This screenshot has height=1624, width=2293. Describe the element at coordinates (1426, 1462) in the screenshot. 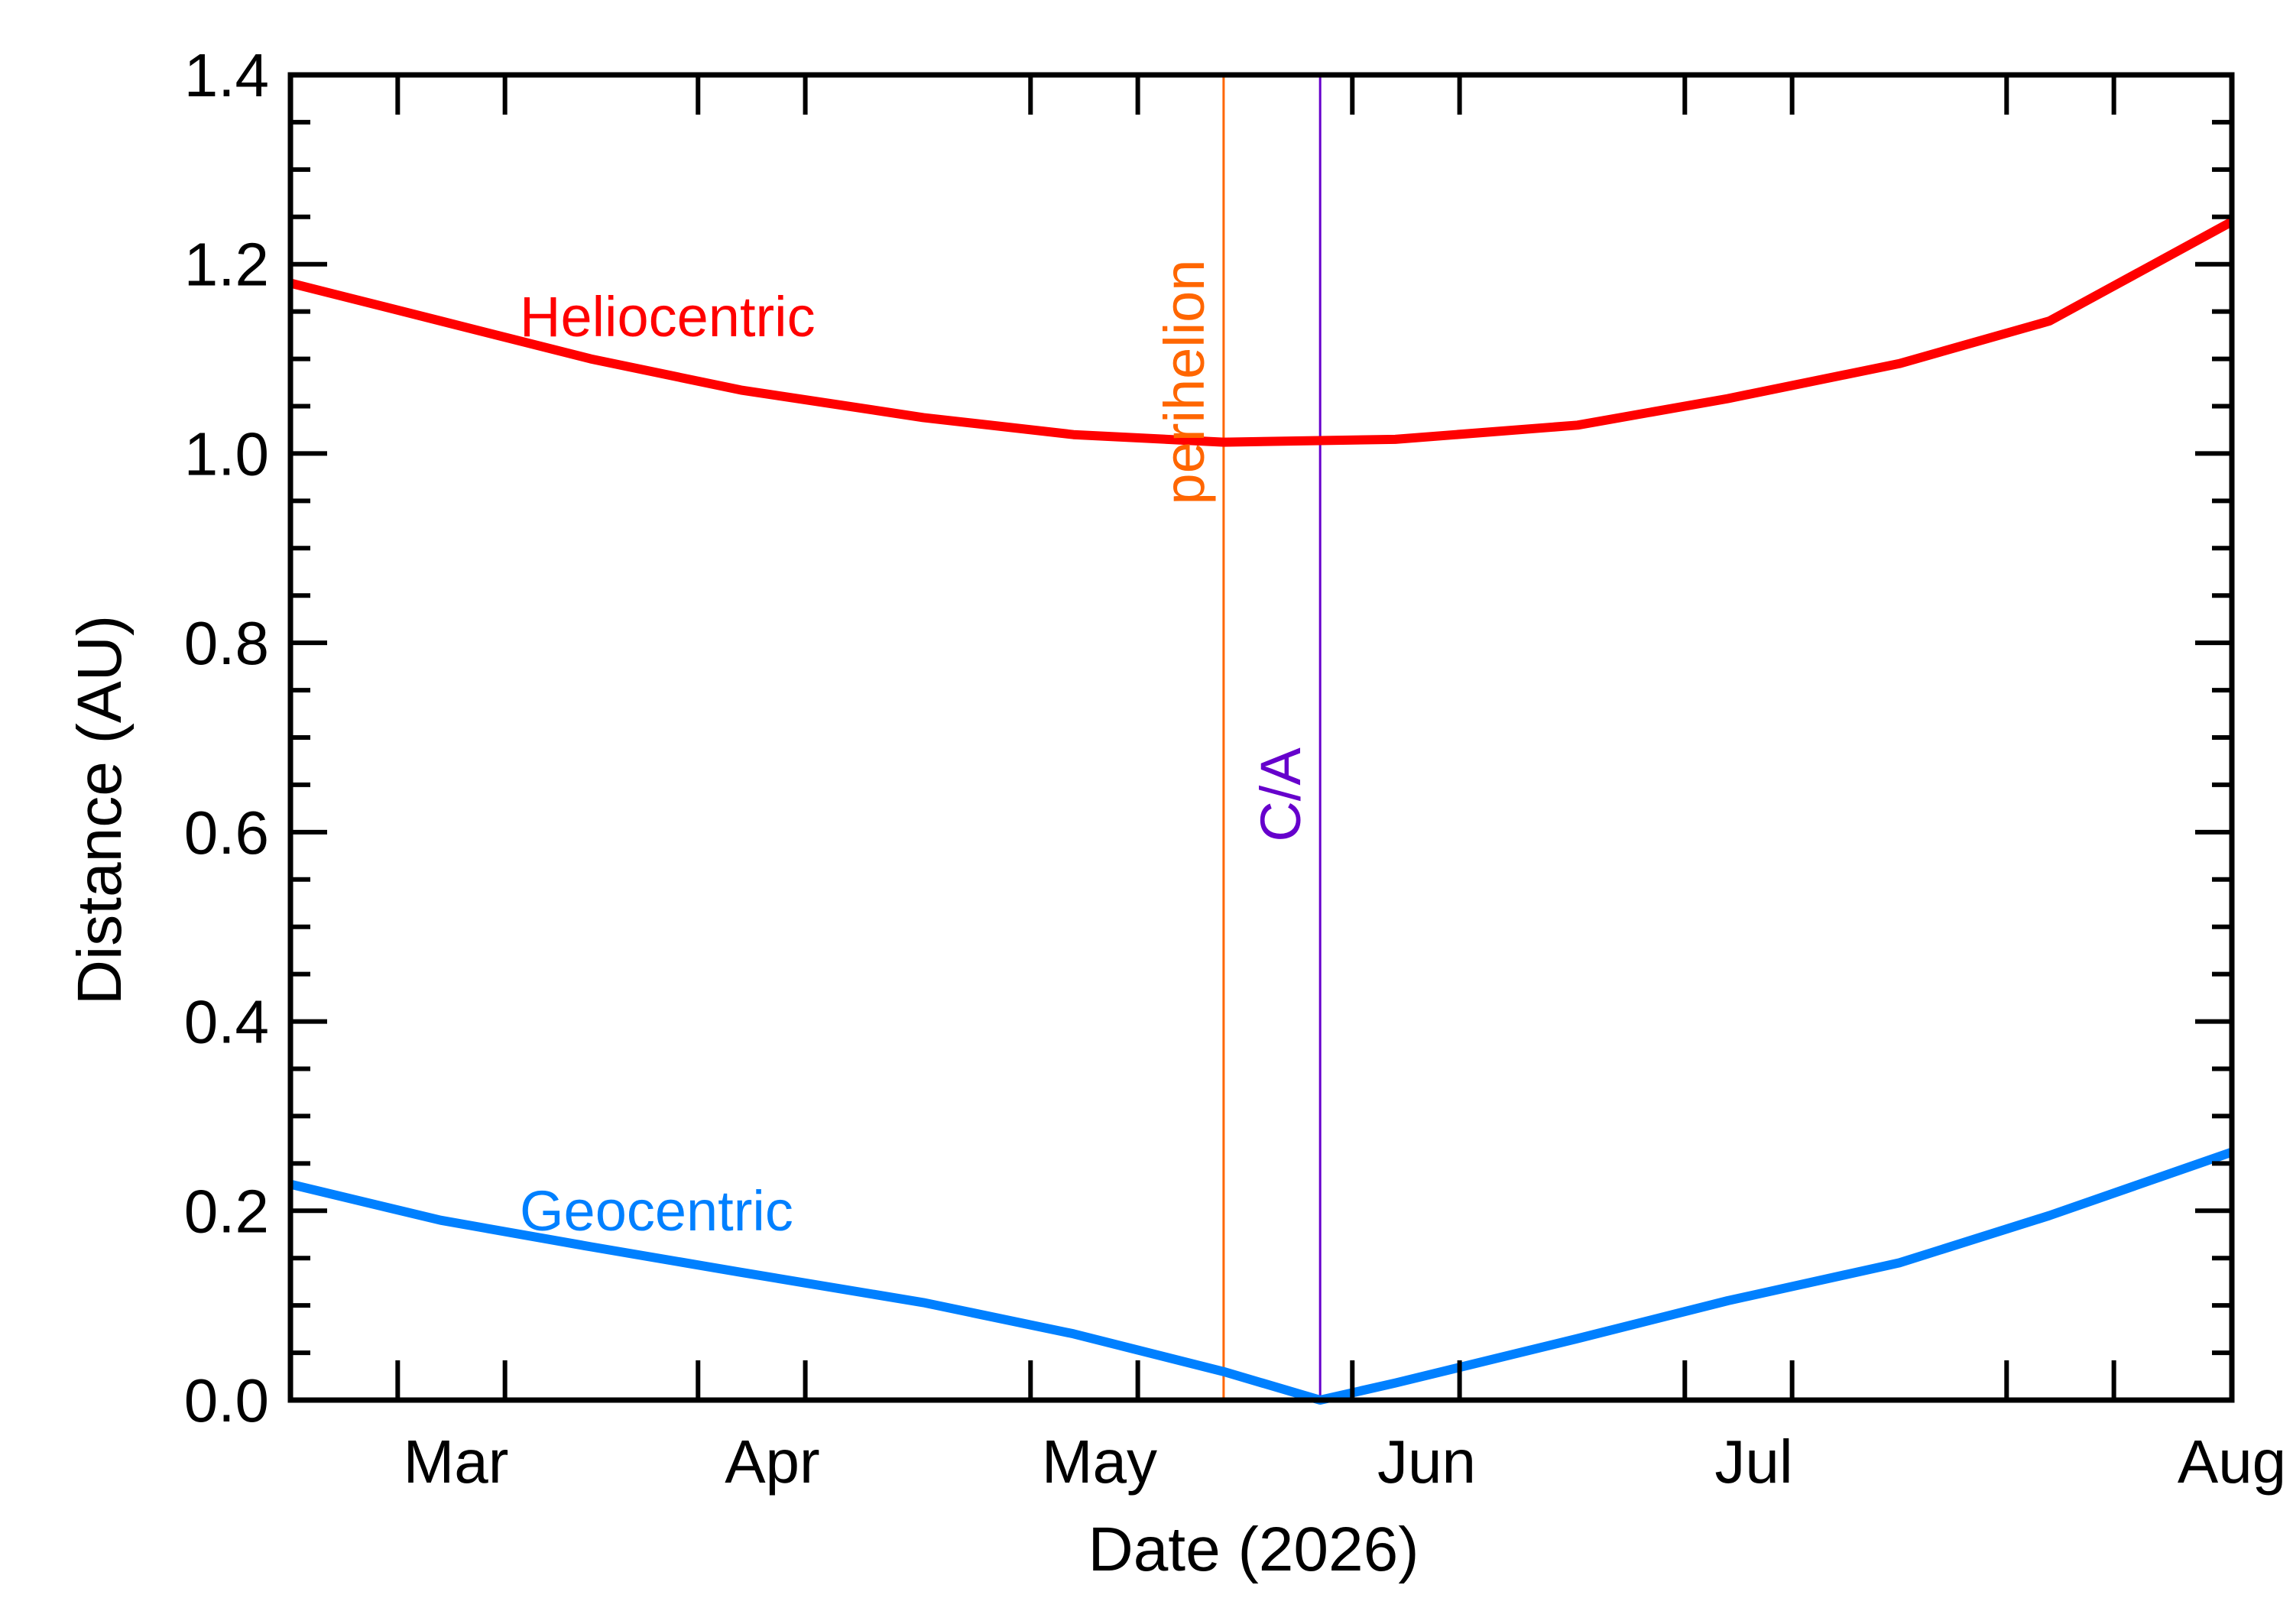

I see `x-tick-label-3: Jun` at that location.